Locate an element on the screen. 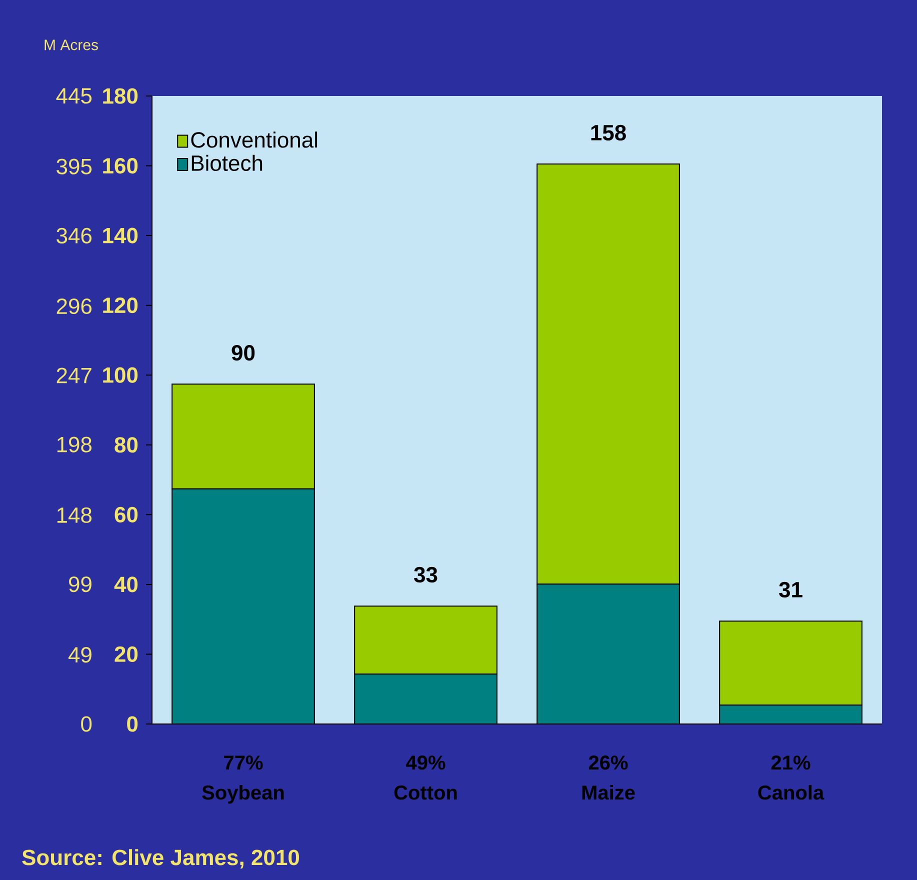 The width and height of the screenshot is (917, 880). y-tick-label: 0 is located at coordinates (132, 724).